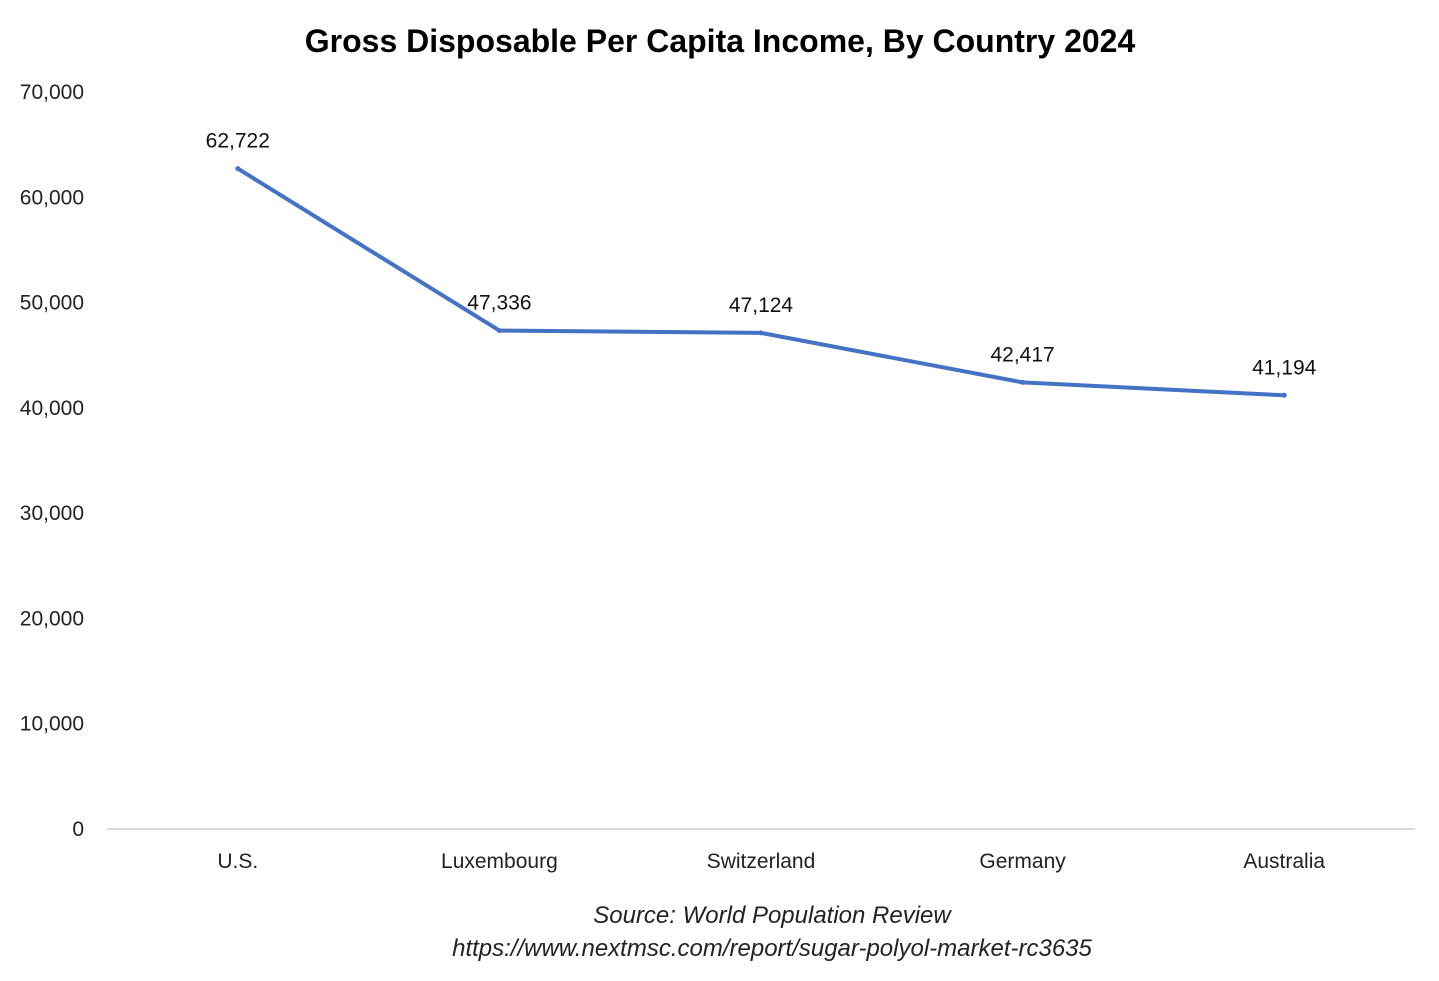 The image size is (1439, 981). What do you see at coordinates (499, 303) in the screenshot?
I see `data-label: 47,336` at bounding box center [499, 303].